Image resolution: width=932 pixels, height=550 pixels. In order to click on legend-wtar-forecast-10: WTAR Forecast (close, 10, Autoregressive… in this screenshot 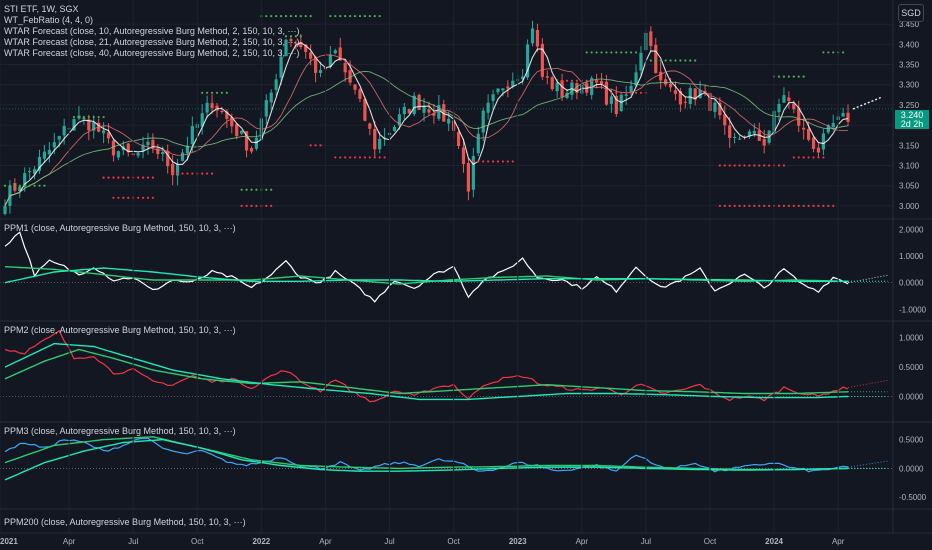, I will do `click(152, 31)`.